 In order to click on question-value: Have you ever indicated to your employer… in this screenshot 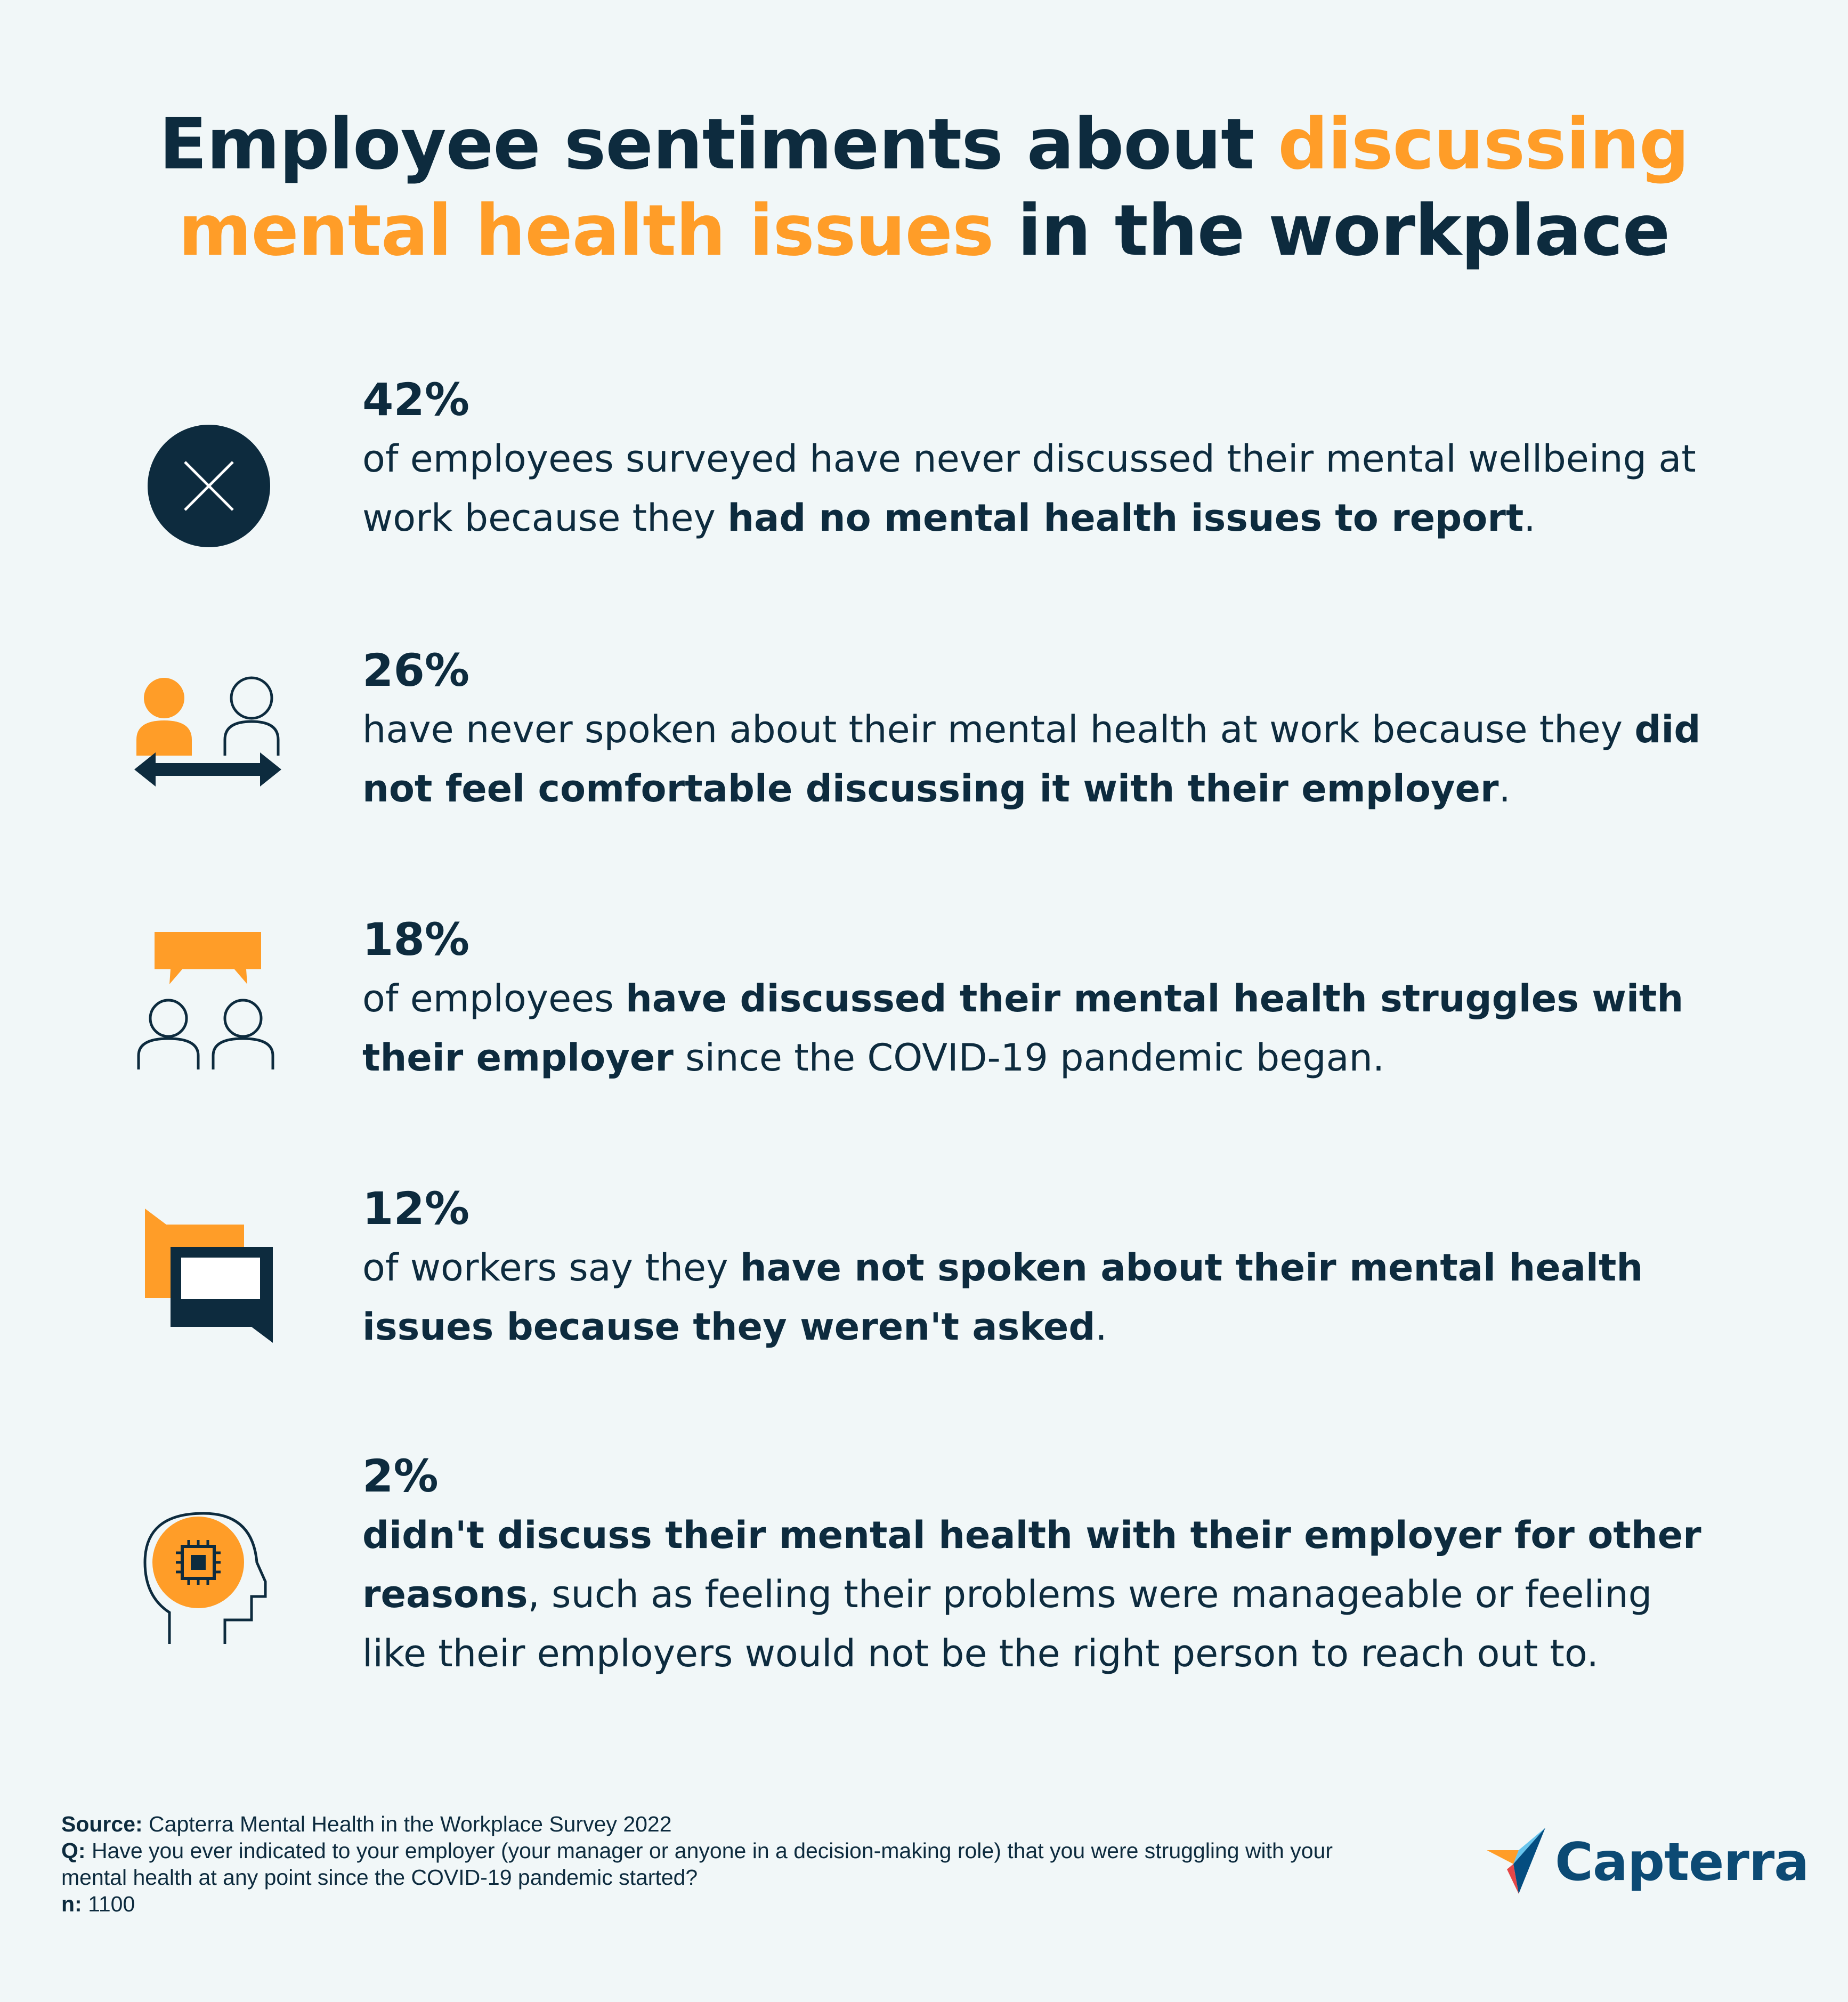, I will do `click(697, 1864)`.